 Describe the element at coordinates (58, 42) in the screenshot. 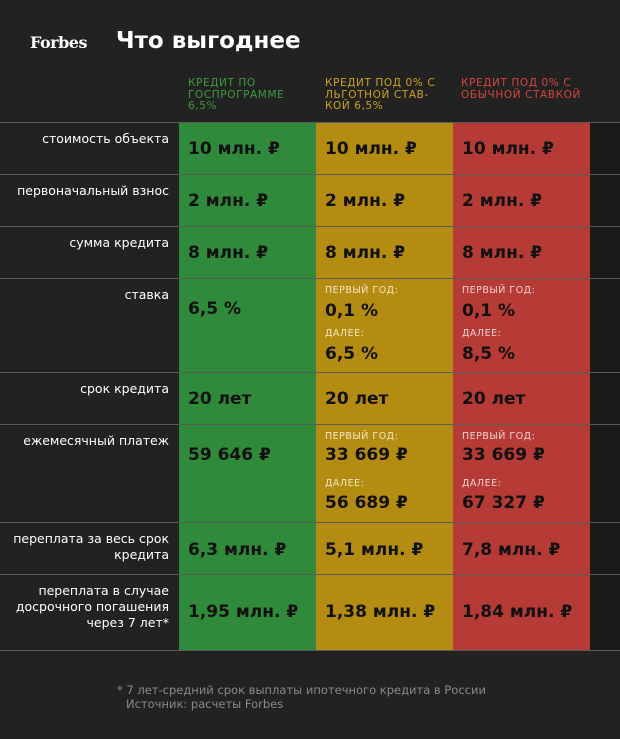

I see `forbes-logo: Forbes` at that location.